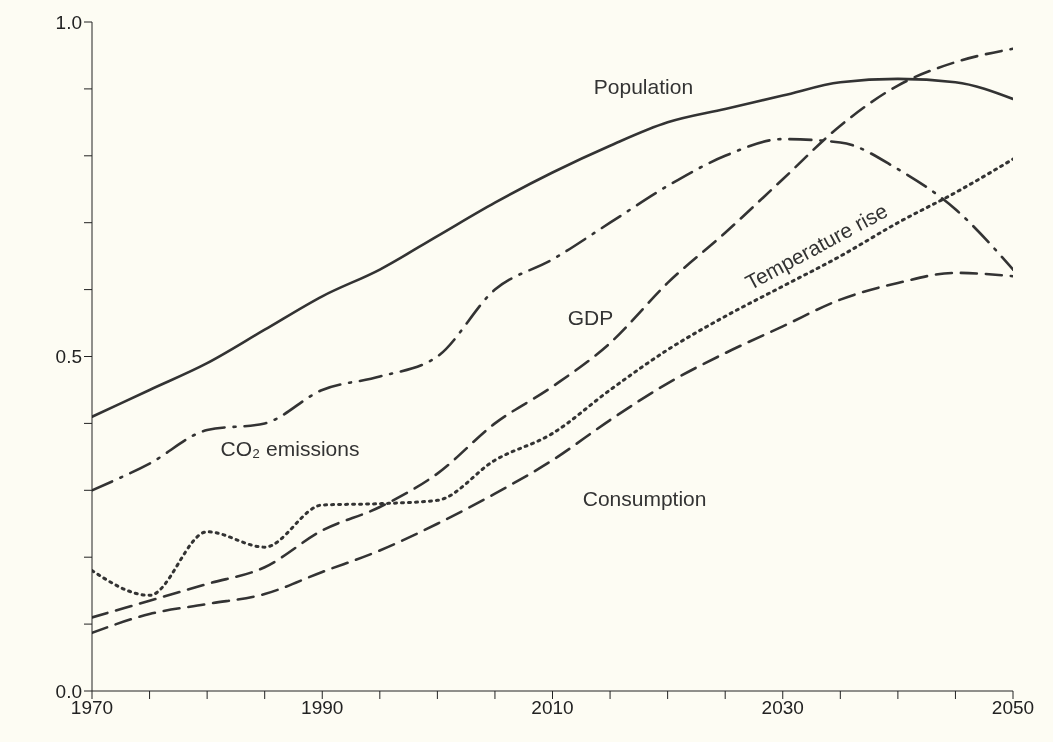  What do you see at coordinates (782, 708) in the screenshot?
I see `x-tick-label: 2030` at bounding box center [782, 708].